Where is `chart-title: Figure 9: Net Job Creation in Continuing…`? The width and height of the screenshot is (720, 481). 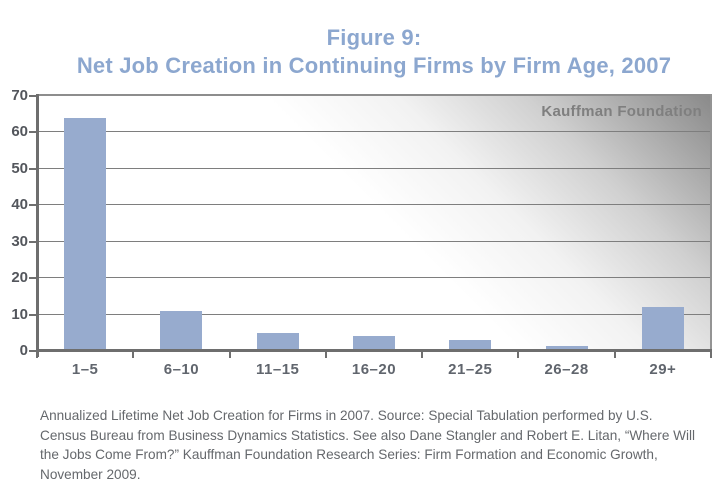 chart-title: Figure 9: Net Job Creation in Continuing… is located at coordinates (374, 52).